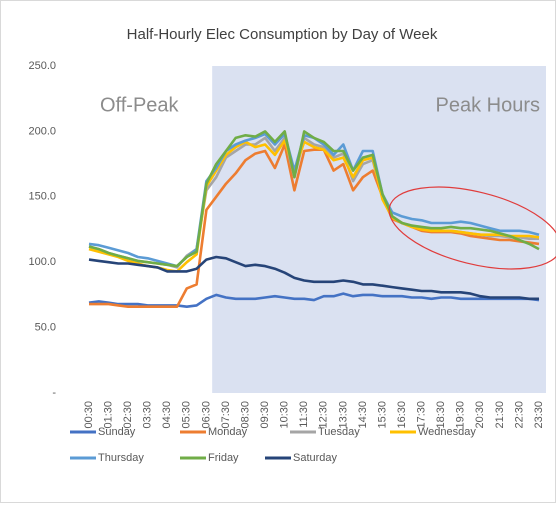 The image size is (556, 508). Describe the element at coordinates (223, 458) in the screenshot. I see `legend-label: Friday` at that location.